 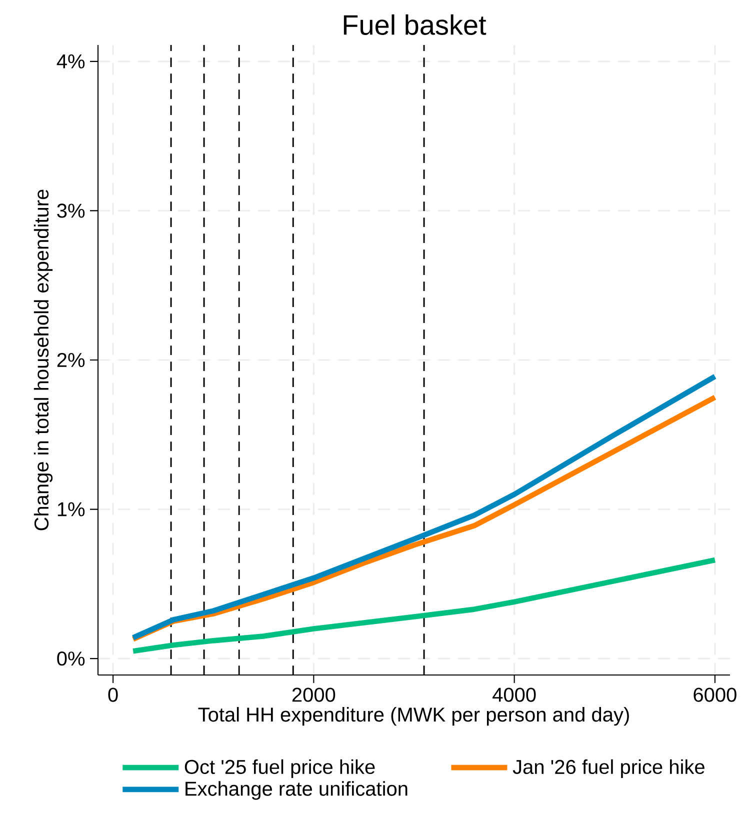 What do you see at coordinates (415, 24) in the screenshot?
I see `chart-title: Fuel basket` at bounding box center [415, 24].